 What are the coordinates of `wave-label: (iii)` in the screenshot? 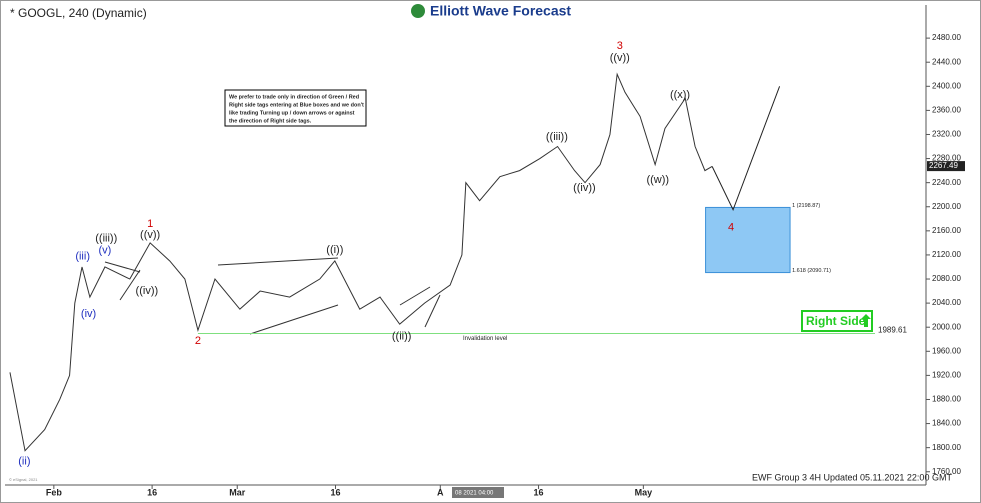 It's located at (82, 257).